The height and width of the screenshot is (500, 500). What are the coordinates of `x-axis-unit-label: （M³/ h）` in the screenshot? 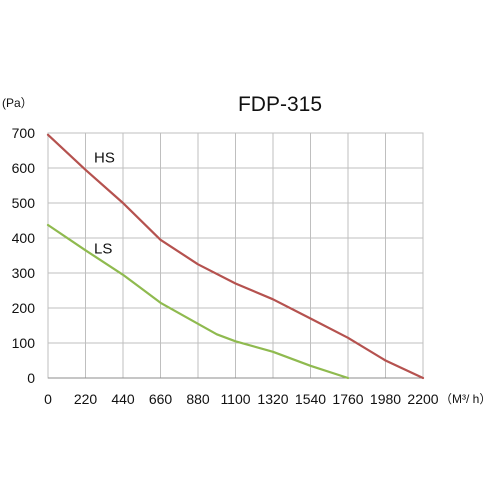 It's located at (465, 399).